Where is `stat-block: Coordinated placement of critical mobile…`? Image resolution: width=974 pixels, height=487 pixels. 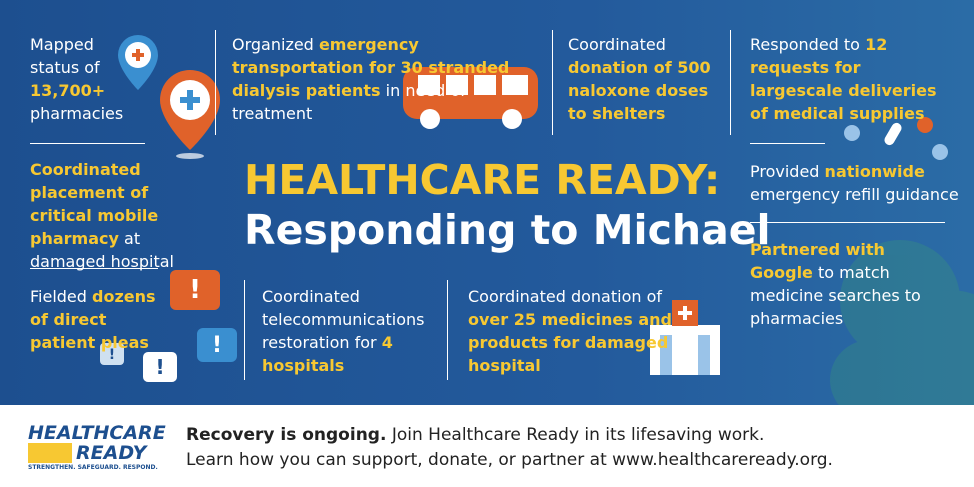
stat-block: Coordinated placement of critical mobile… is located at coordinates (122, 215).